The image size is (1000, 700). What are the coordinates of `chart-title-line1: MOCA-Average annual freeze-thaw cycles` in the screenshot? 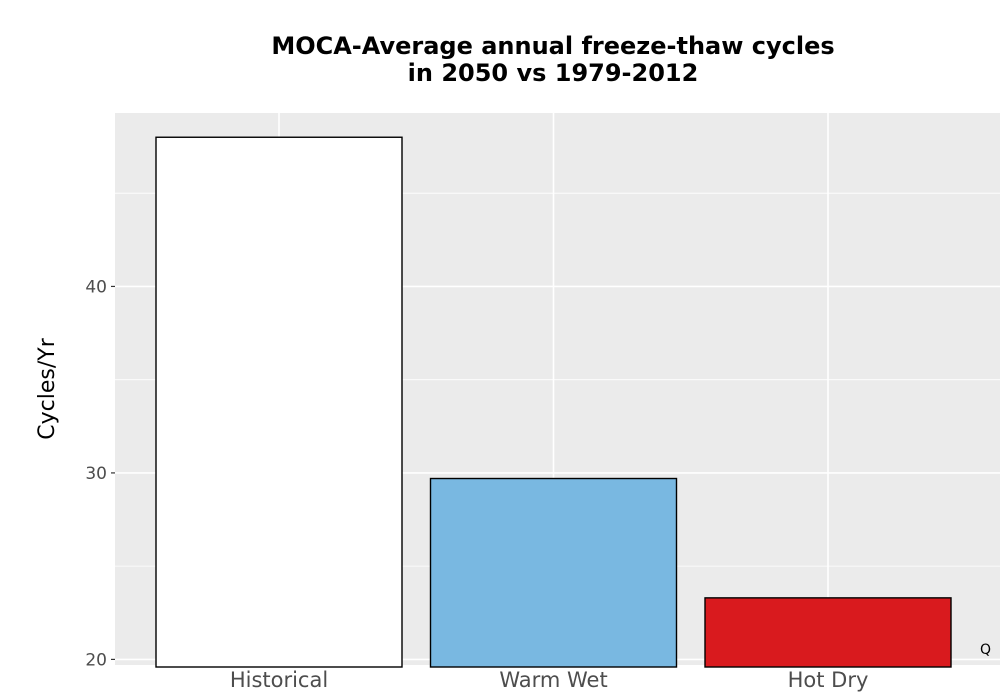 It's located at (552, 46).